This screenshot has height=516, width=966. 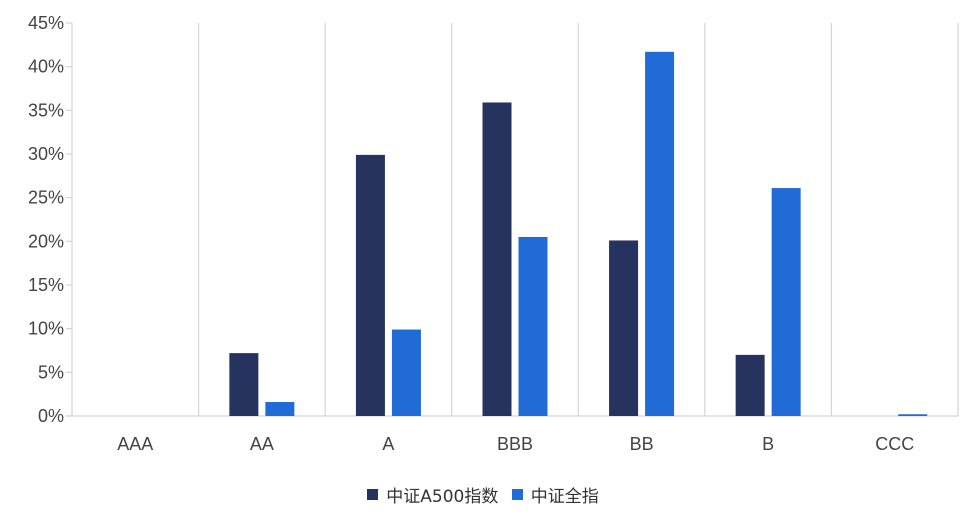 I want to click on x-tick-label: BBB, so click(x=515, y=444).